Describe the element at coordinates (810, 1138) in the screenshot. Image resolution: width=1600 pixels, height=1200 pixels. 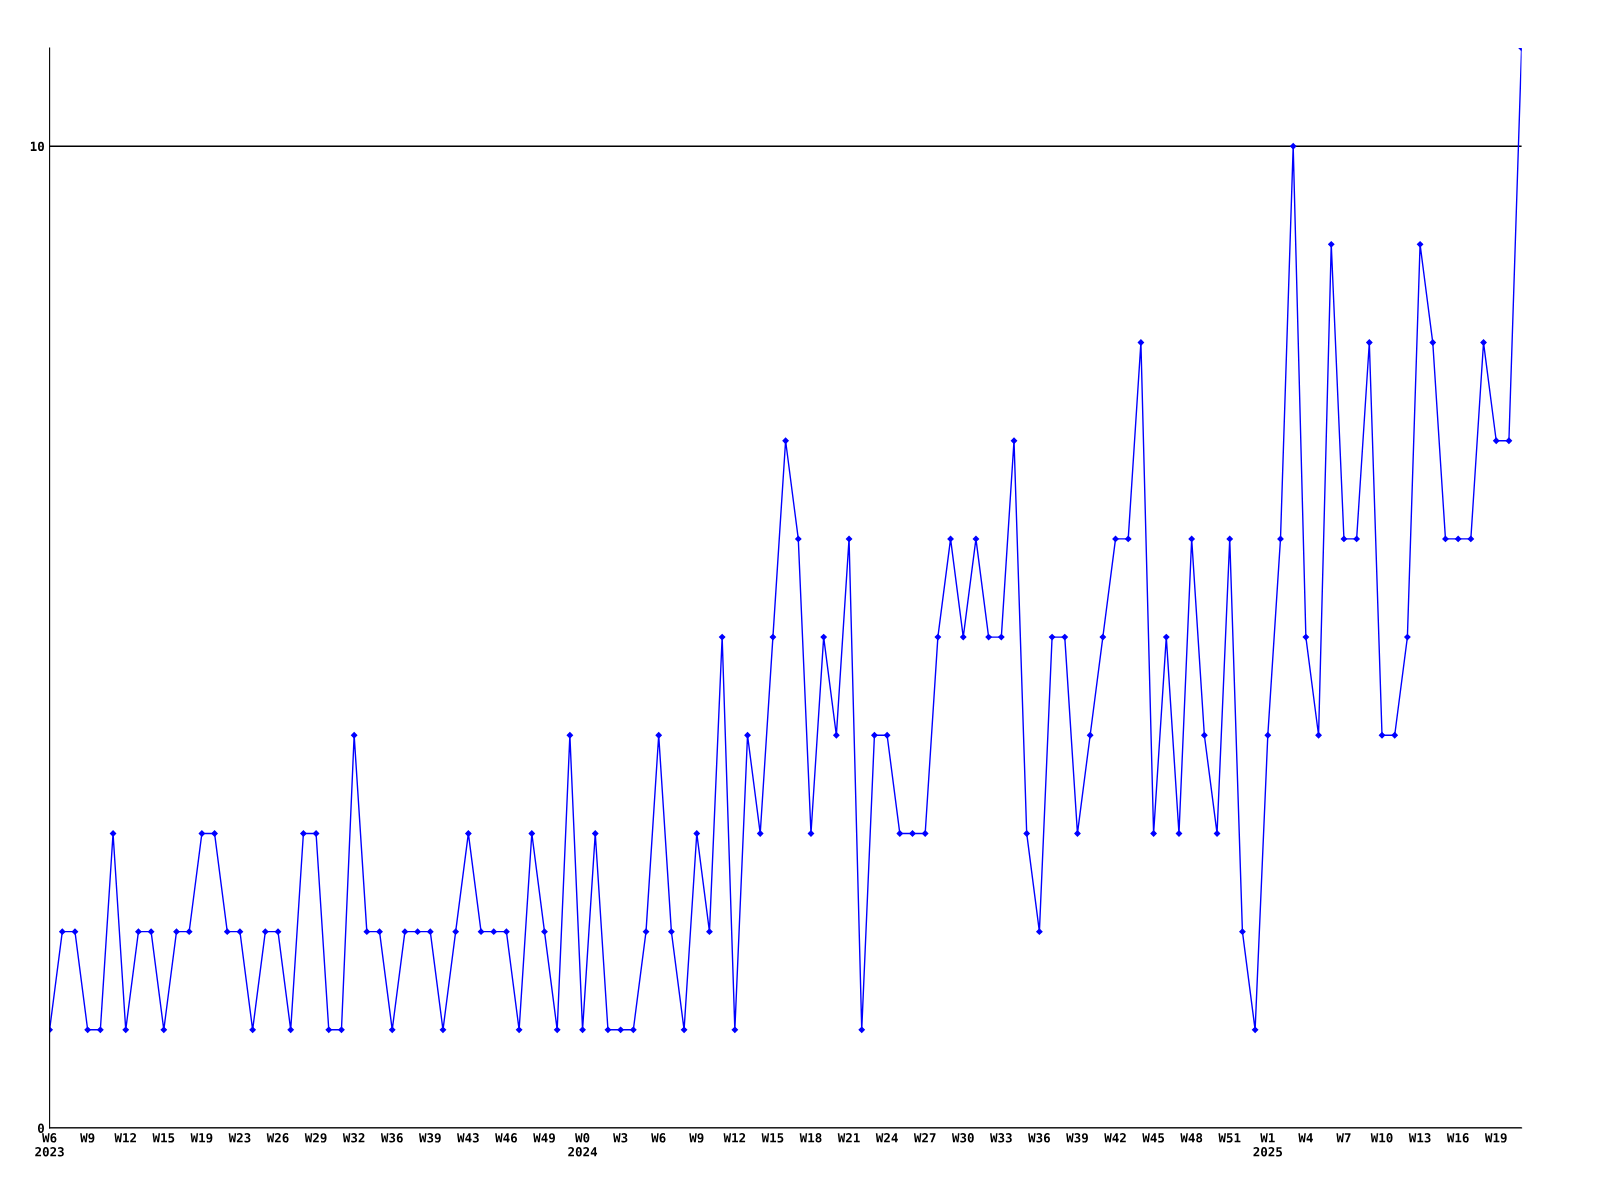
I see `x-tick-label: W18` at that location.